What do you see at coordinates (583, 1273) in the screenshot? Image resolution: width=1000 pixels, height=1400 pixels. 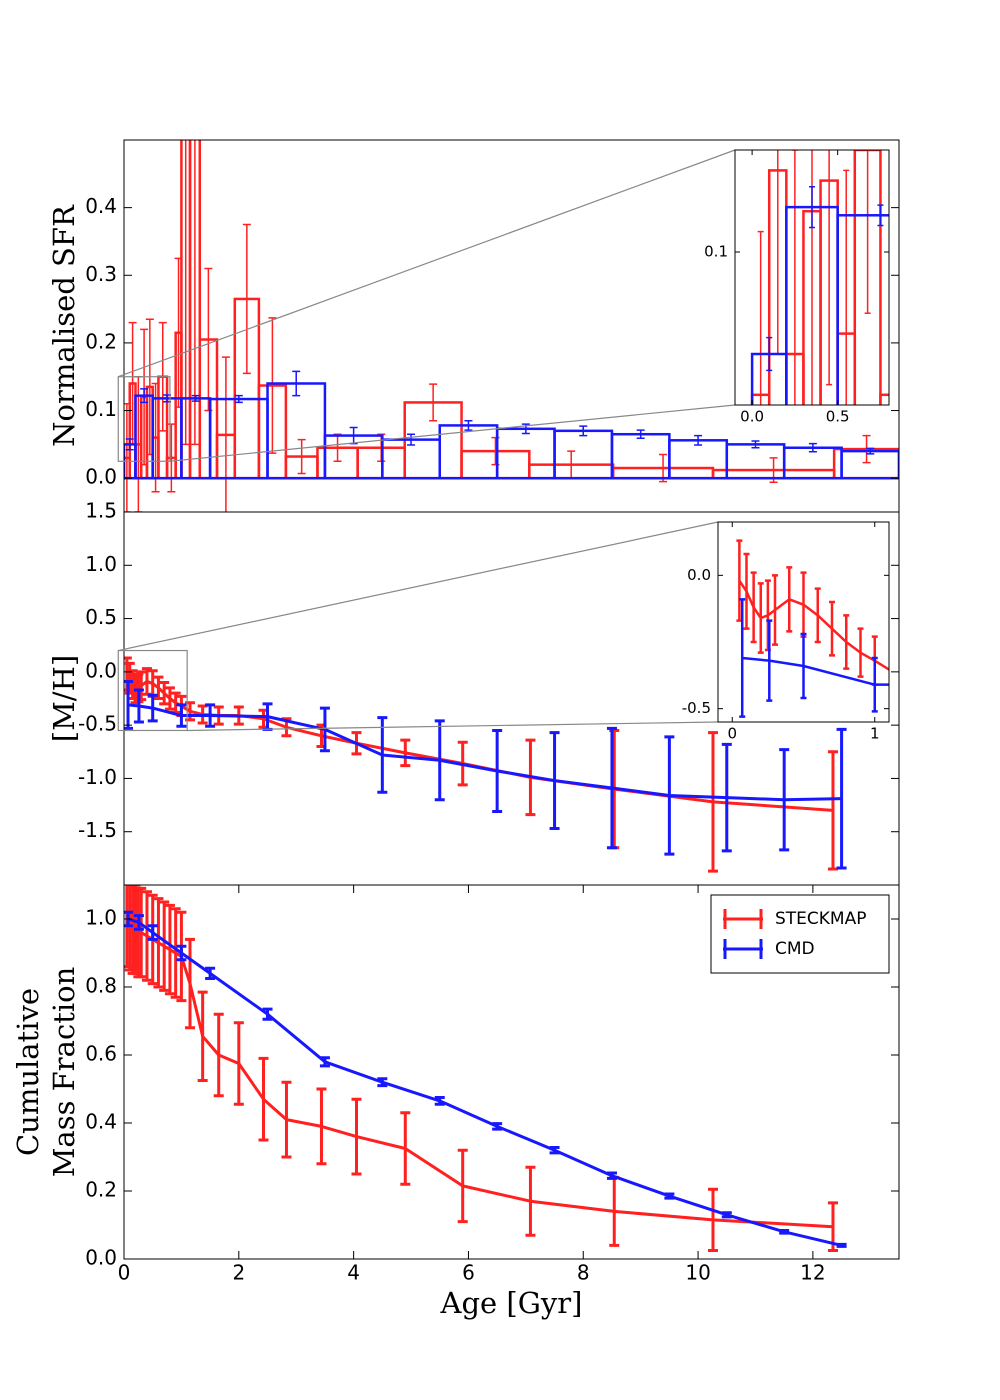 I see `x-tick-label: 8` at bounding box center [583, 1273].